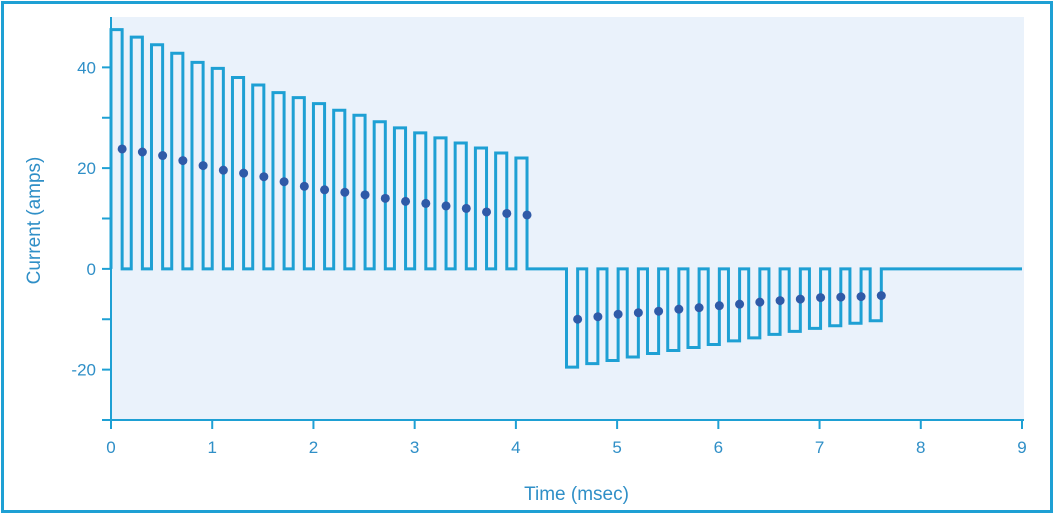  I want to click on x-tick-label: 0, so click(110, 447).